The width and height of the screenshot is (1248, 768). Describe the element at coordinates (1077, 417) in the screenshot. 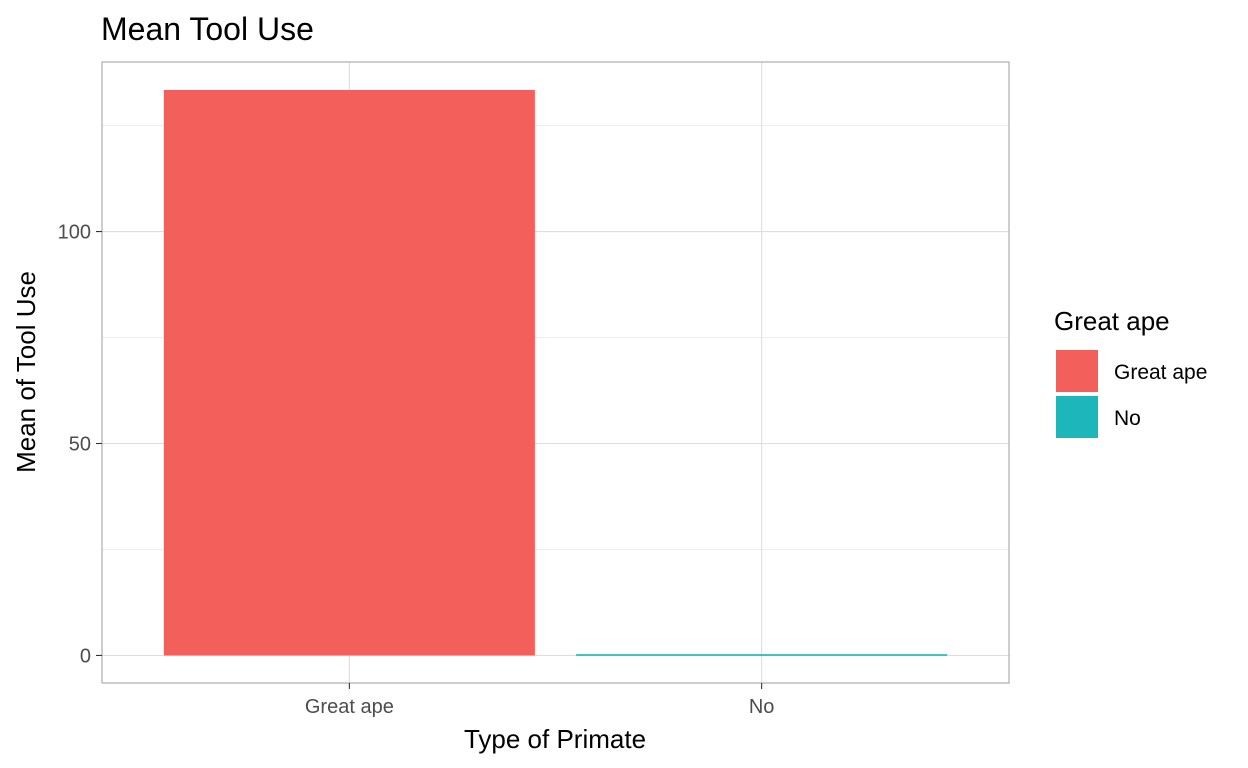

I see `legend-key-no` at that location.